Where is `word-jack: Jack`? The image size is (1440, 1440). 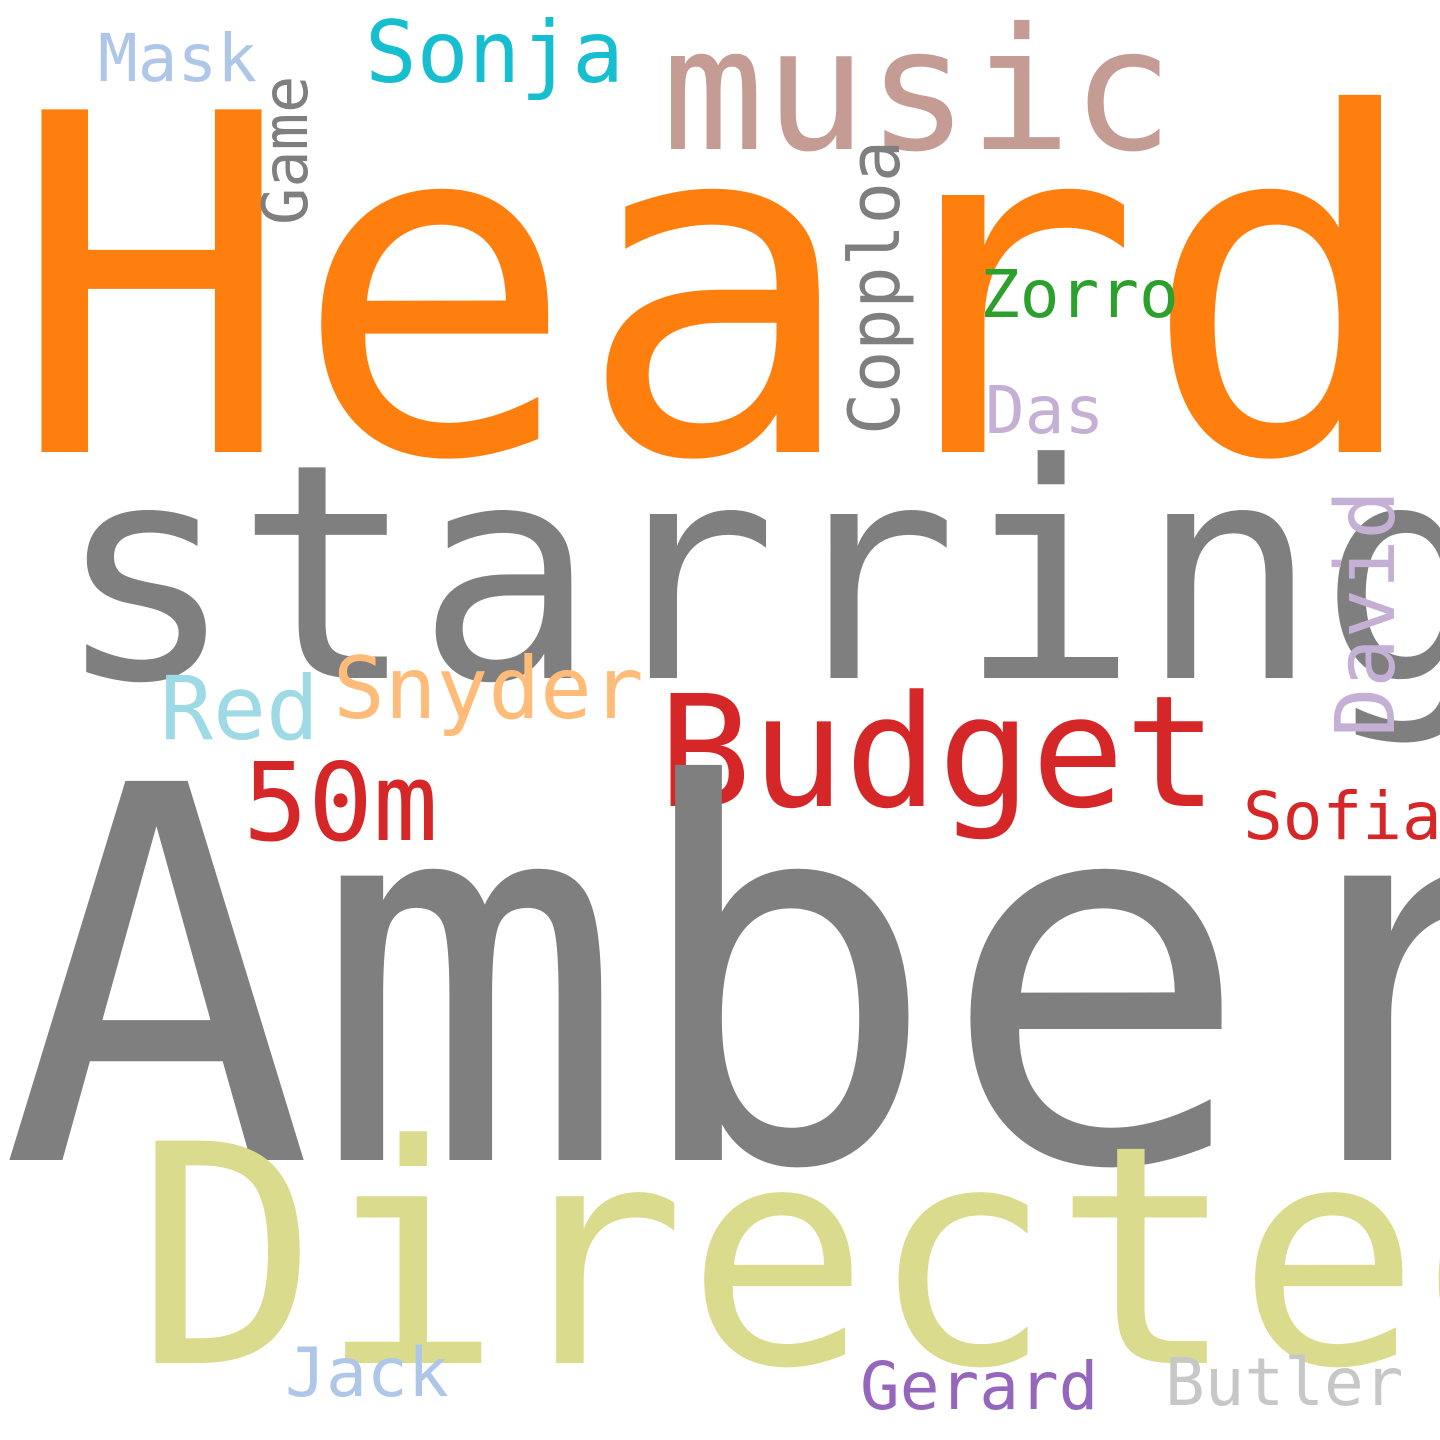
word-jack: Jack is located at coordinates (367, 1373).